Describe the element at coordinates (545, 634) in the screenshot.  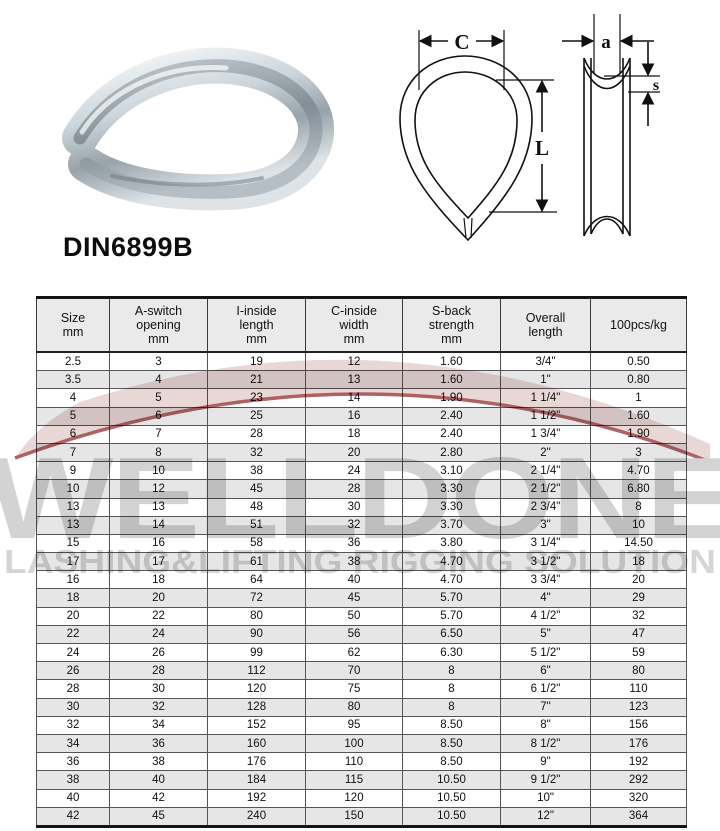
I see `table-cell: 5"` at that location.